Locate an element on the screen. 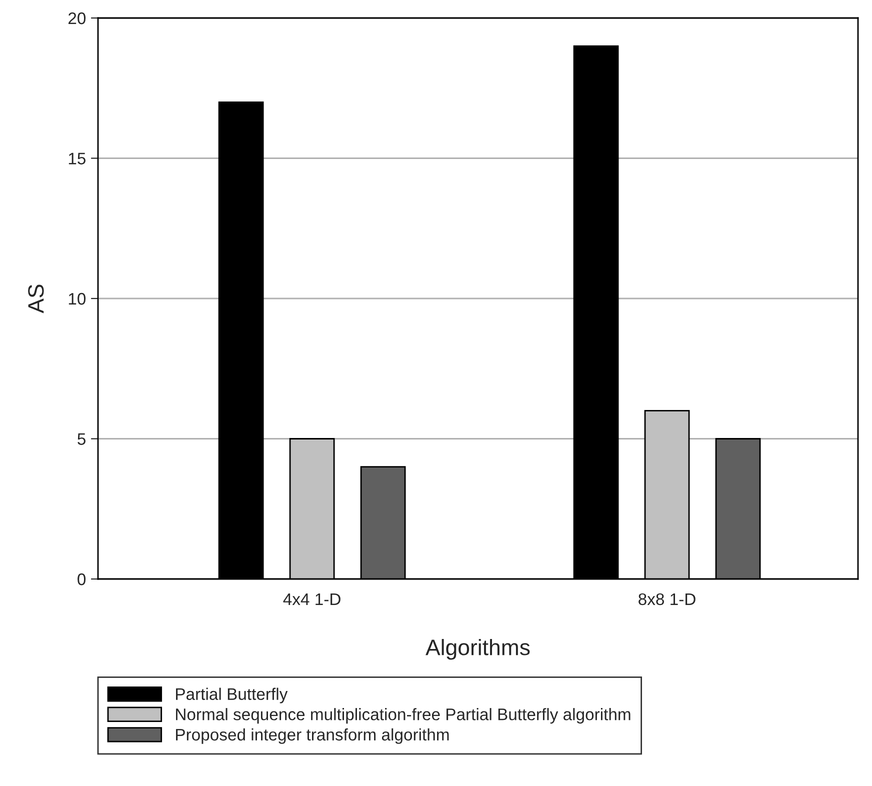 The image size is (872, 786). y-axis-title: AS is located at coordinates (36, 299).